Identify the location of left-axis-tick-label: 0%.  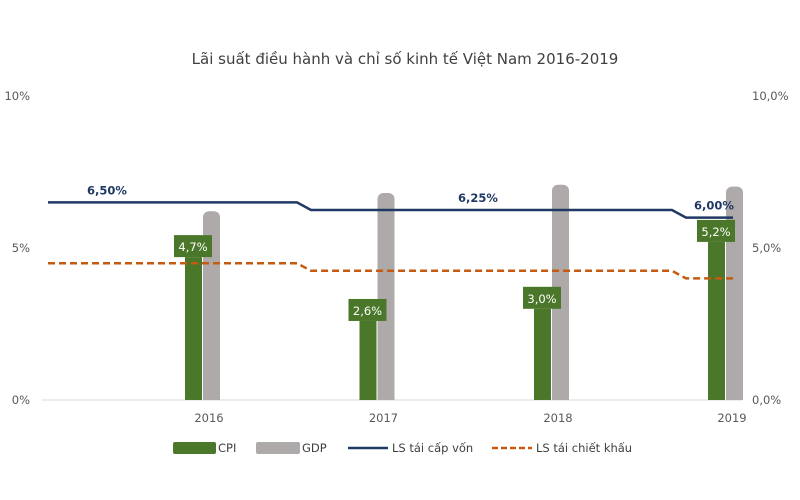
(21, 400).